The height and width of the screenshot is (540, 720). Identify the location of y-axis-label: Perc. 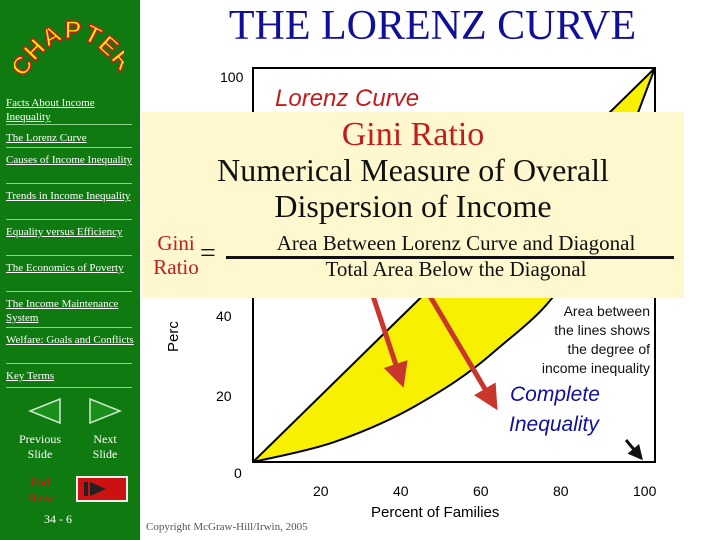
(173, 336).